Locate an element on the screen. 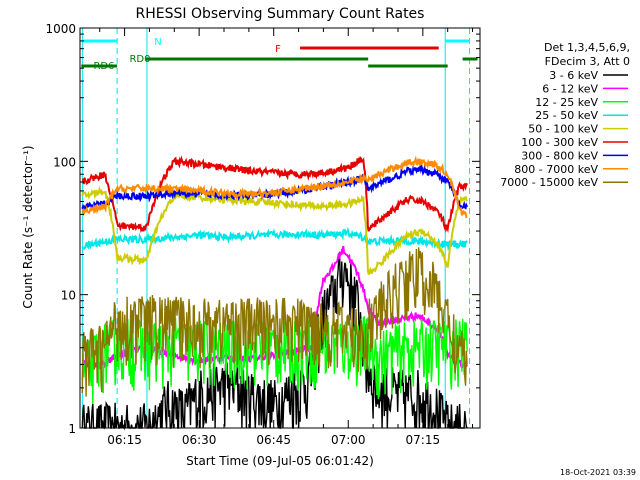 This screenshot has height=480, width=640. legend-label-6: 300 - 800 keV is located at coordinates (559, 155).